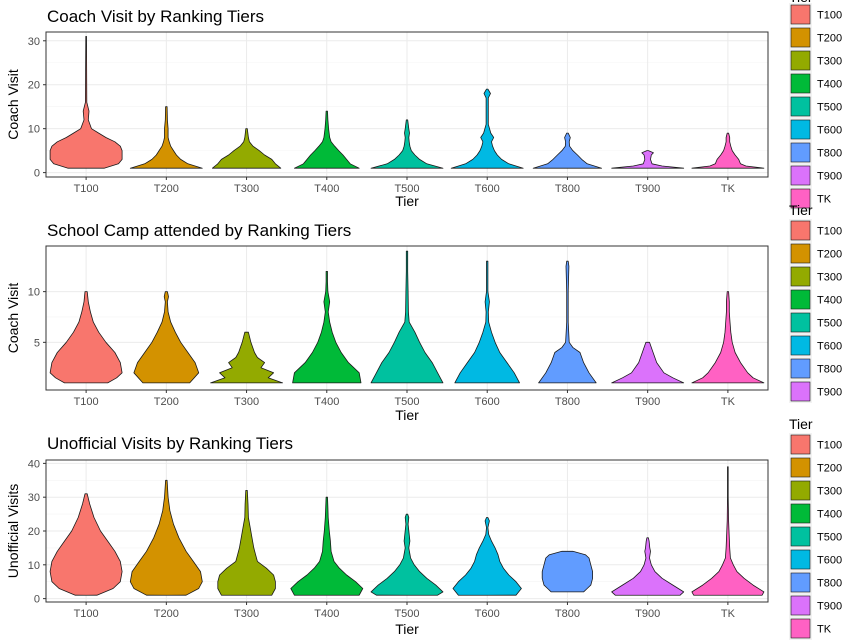 Image resolution: width=858 pixels, height=642 pixels. What do you see at coordinates (13, 104) in the screenshot?
I see `y-axis-title: Coach Visit` at bounding box center [13, 104].